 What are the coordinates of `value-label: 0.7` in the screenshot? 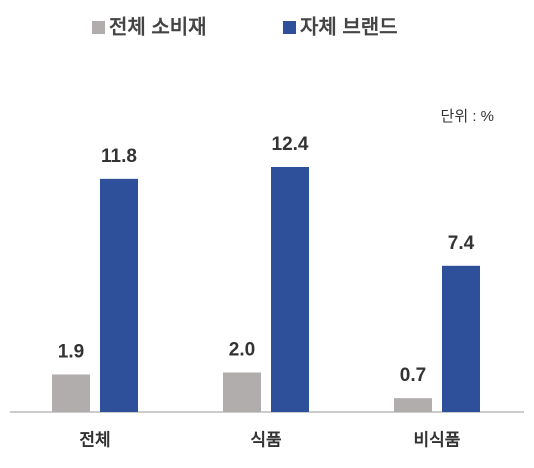 It's located at (413, 375).